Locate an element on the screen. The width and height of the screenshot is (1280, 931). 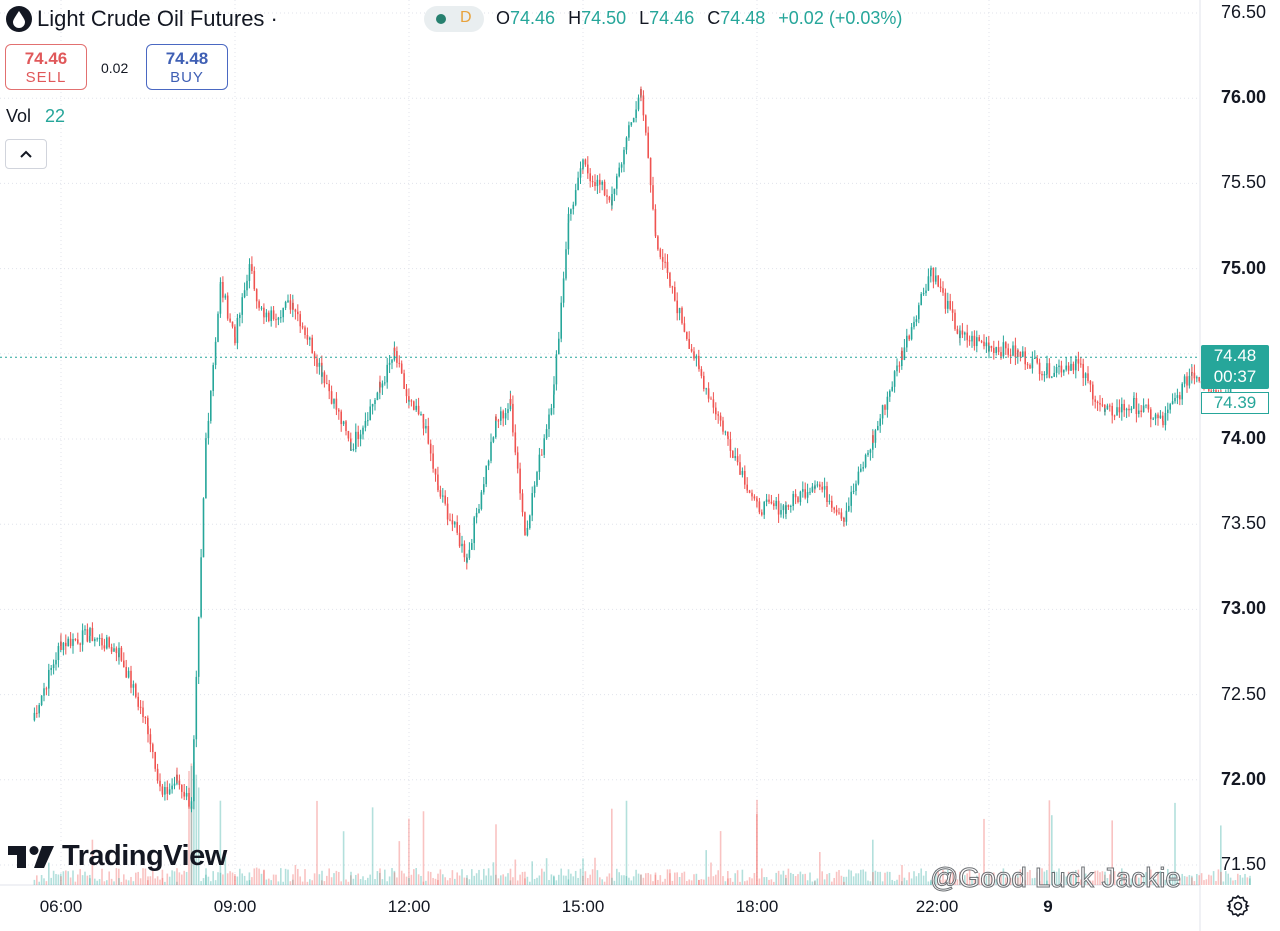
sell-button: 74.46 SELL is located at coordinates (46, 67).